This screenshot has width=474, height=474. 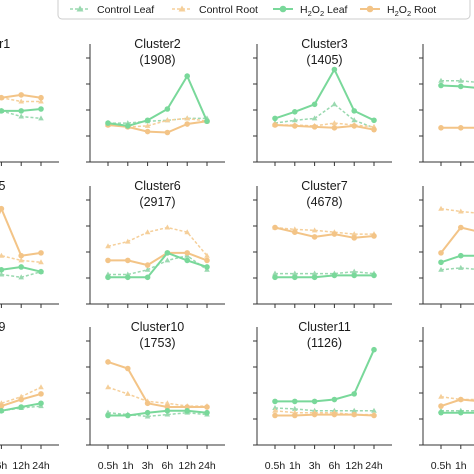 I want to click on series-line-h2o2-root, so click(x=158, y=259).